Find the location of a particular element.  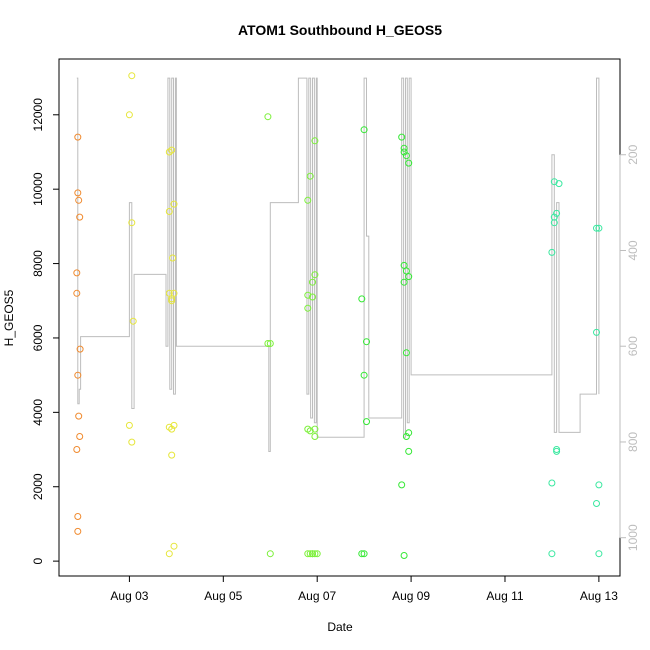

x-tick-label: Aug 11 is located at coordinates (504, 596).